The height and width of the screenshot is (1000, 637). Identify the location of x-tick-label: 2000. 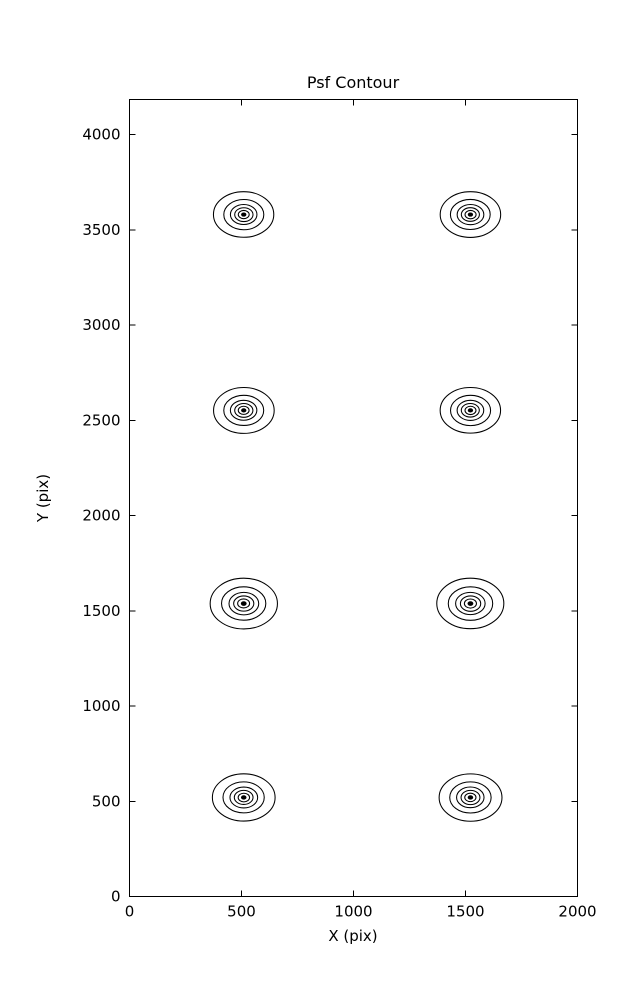
(577, 912).